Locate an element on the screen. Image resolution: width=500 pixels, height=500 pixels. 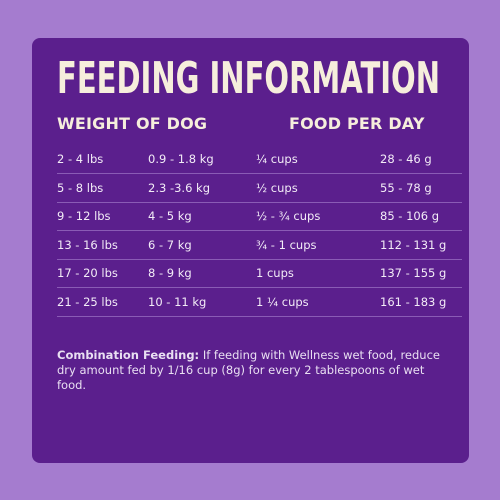
table-cell: 55 - 78 g is located at coordinates (406, 187).